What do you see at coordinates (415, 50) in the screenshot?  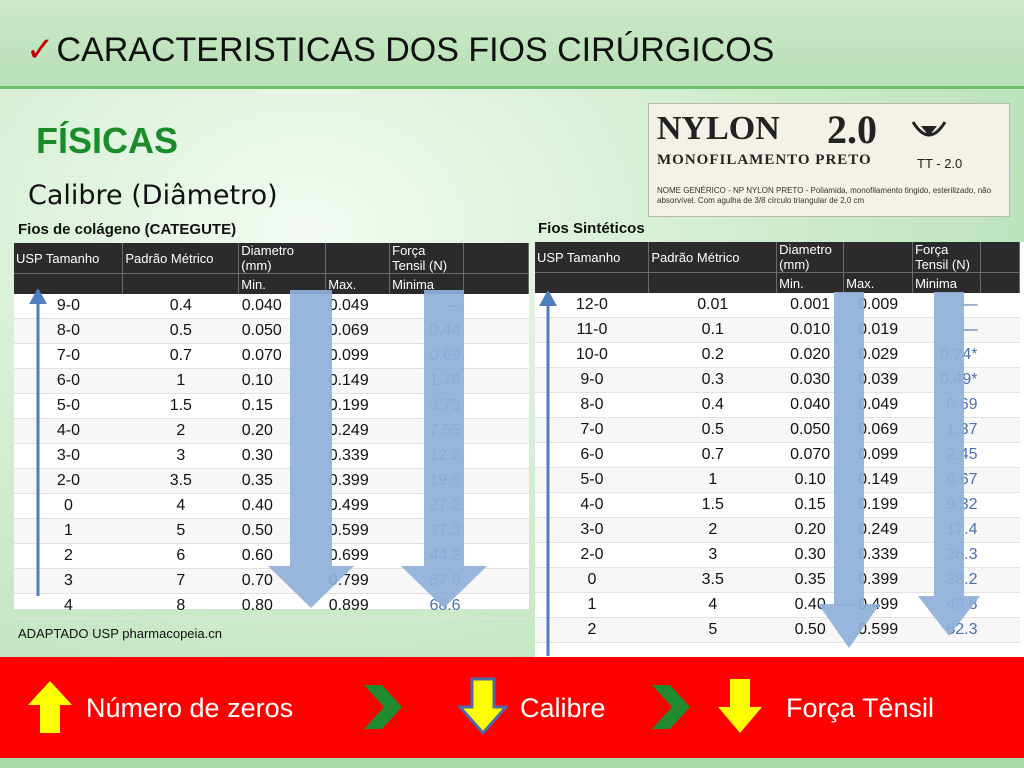 I see `slide-title-text: CARACTERISTICAS DOS FIOS CIRÚRGICOS` at bounding box center [415, 50].